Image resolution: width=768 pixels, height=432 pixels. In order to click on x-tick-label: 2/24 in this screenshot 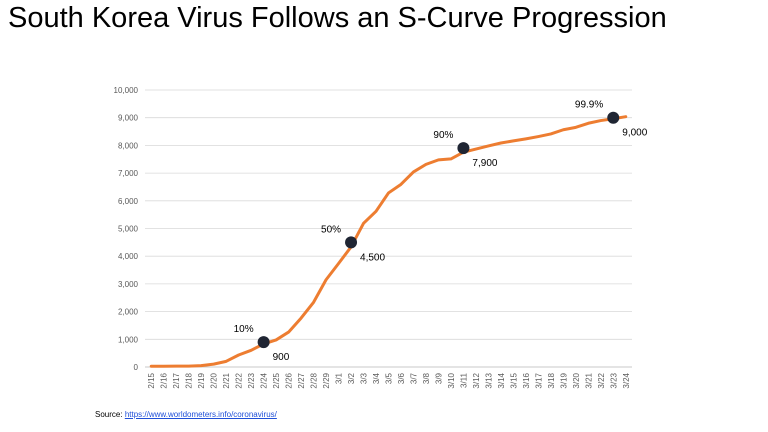, I will do `click(264, 380)`.